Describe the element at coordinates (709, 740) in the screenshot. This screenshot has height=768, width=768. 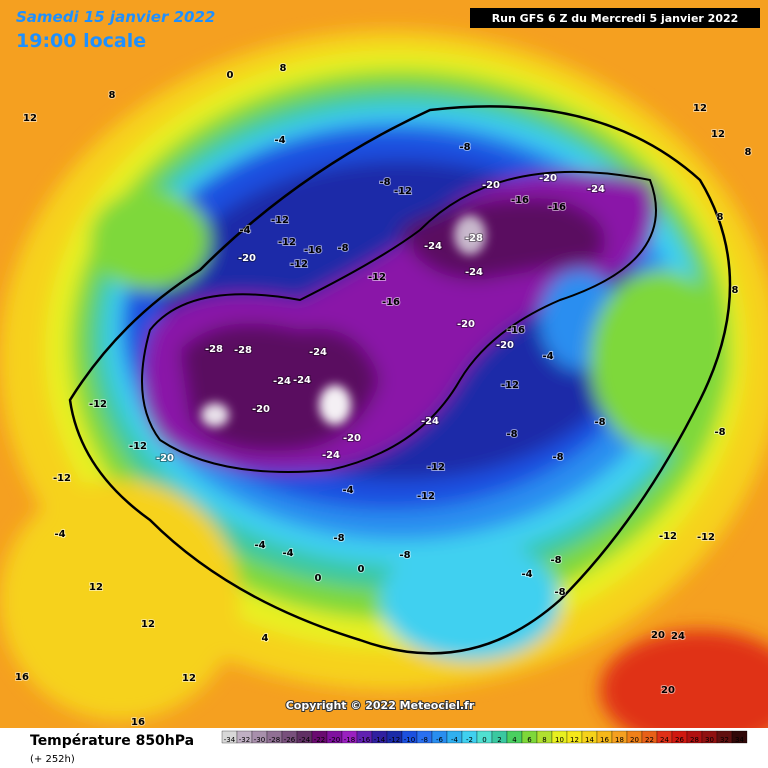
I see `colorbar-label: 30` at that location.